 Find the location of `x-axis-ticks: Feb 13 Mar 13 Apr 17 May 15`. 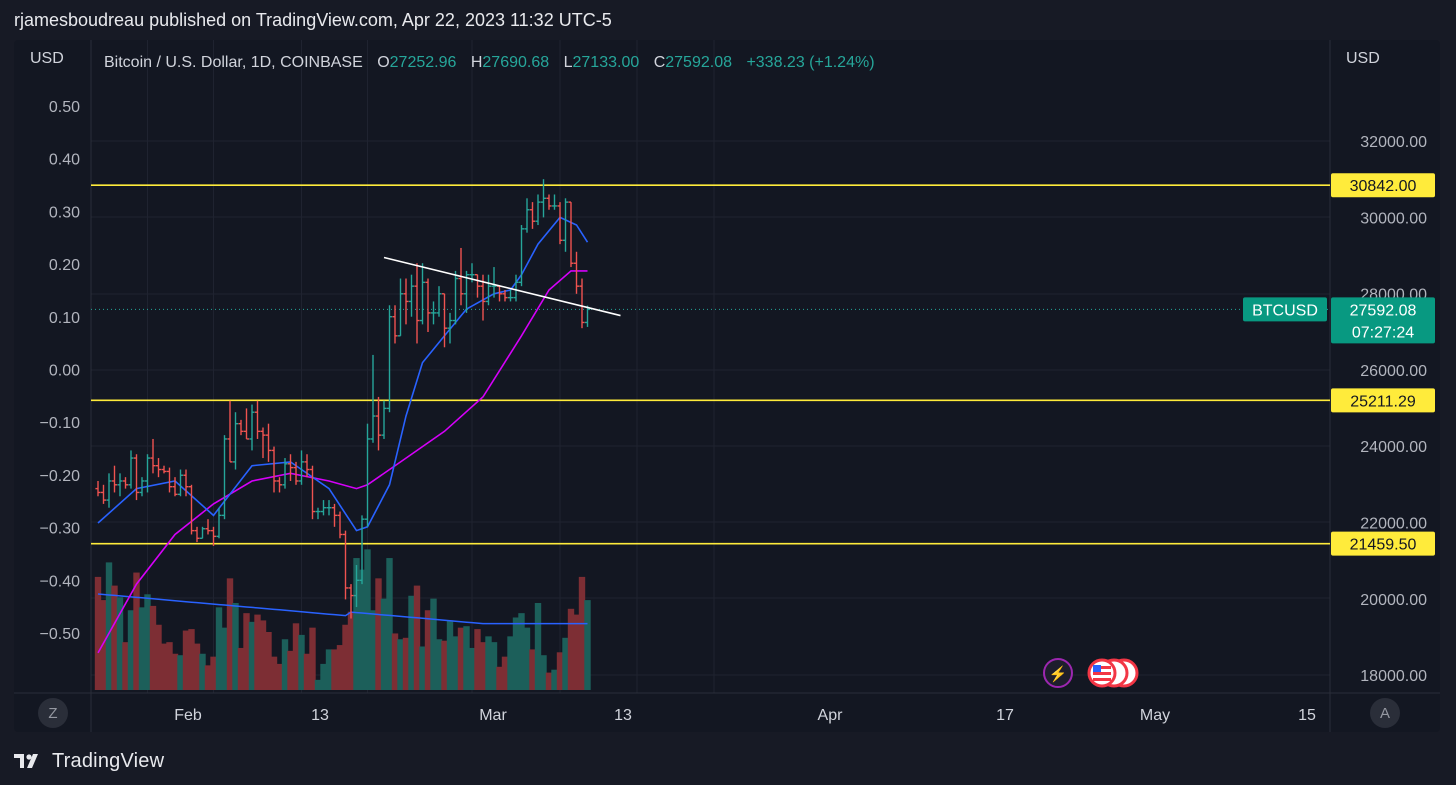

x-axis-ticks: Feb 13 Mar 13 Apr 17 May 15 is located at coordinates (745, 715).